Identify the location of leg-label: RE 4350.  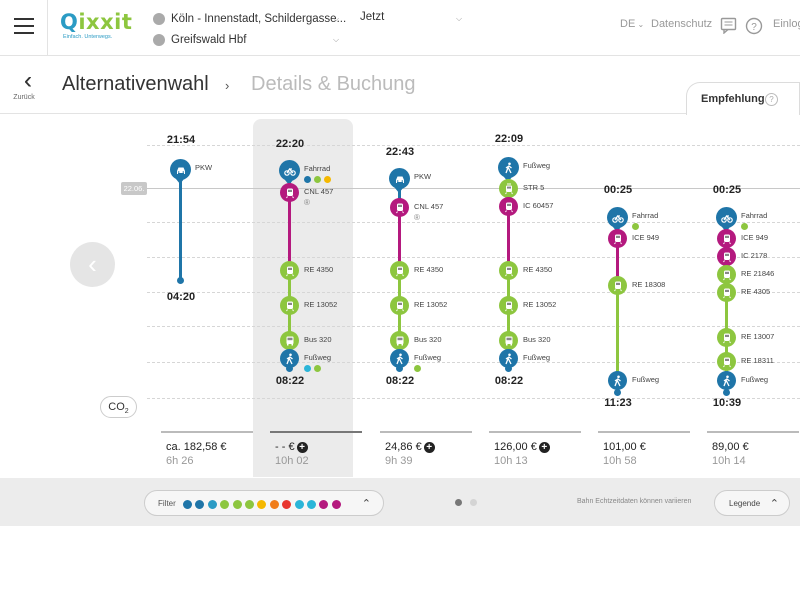
(319, 269).